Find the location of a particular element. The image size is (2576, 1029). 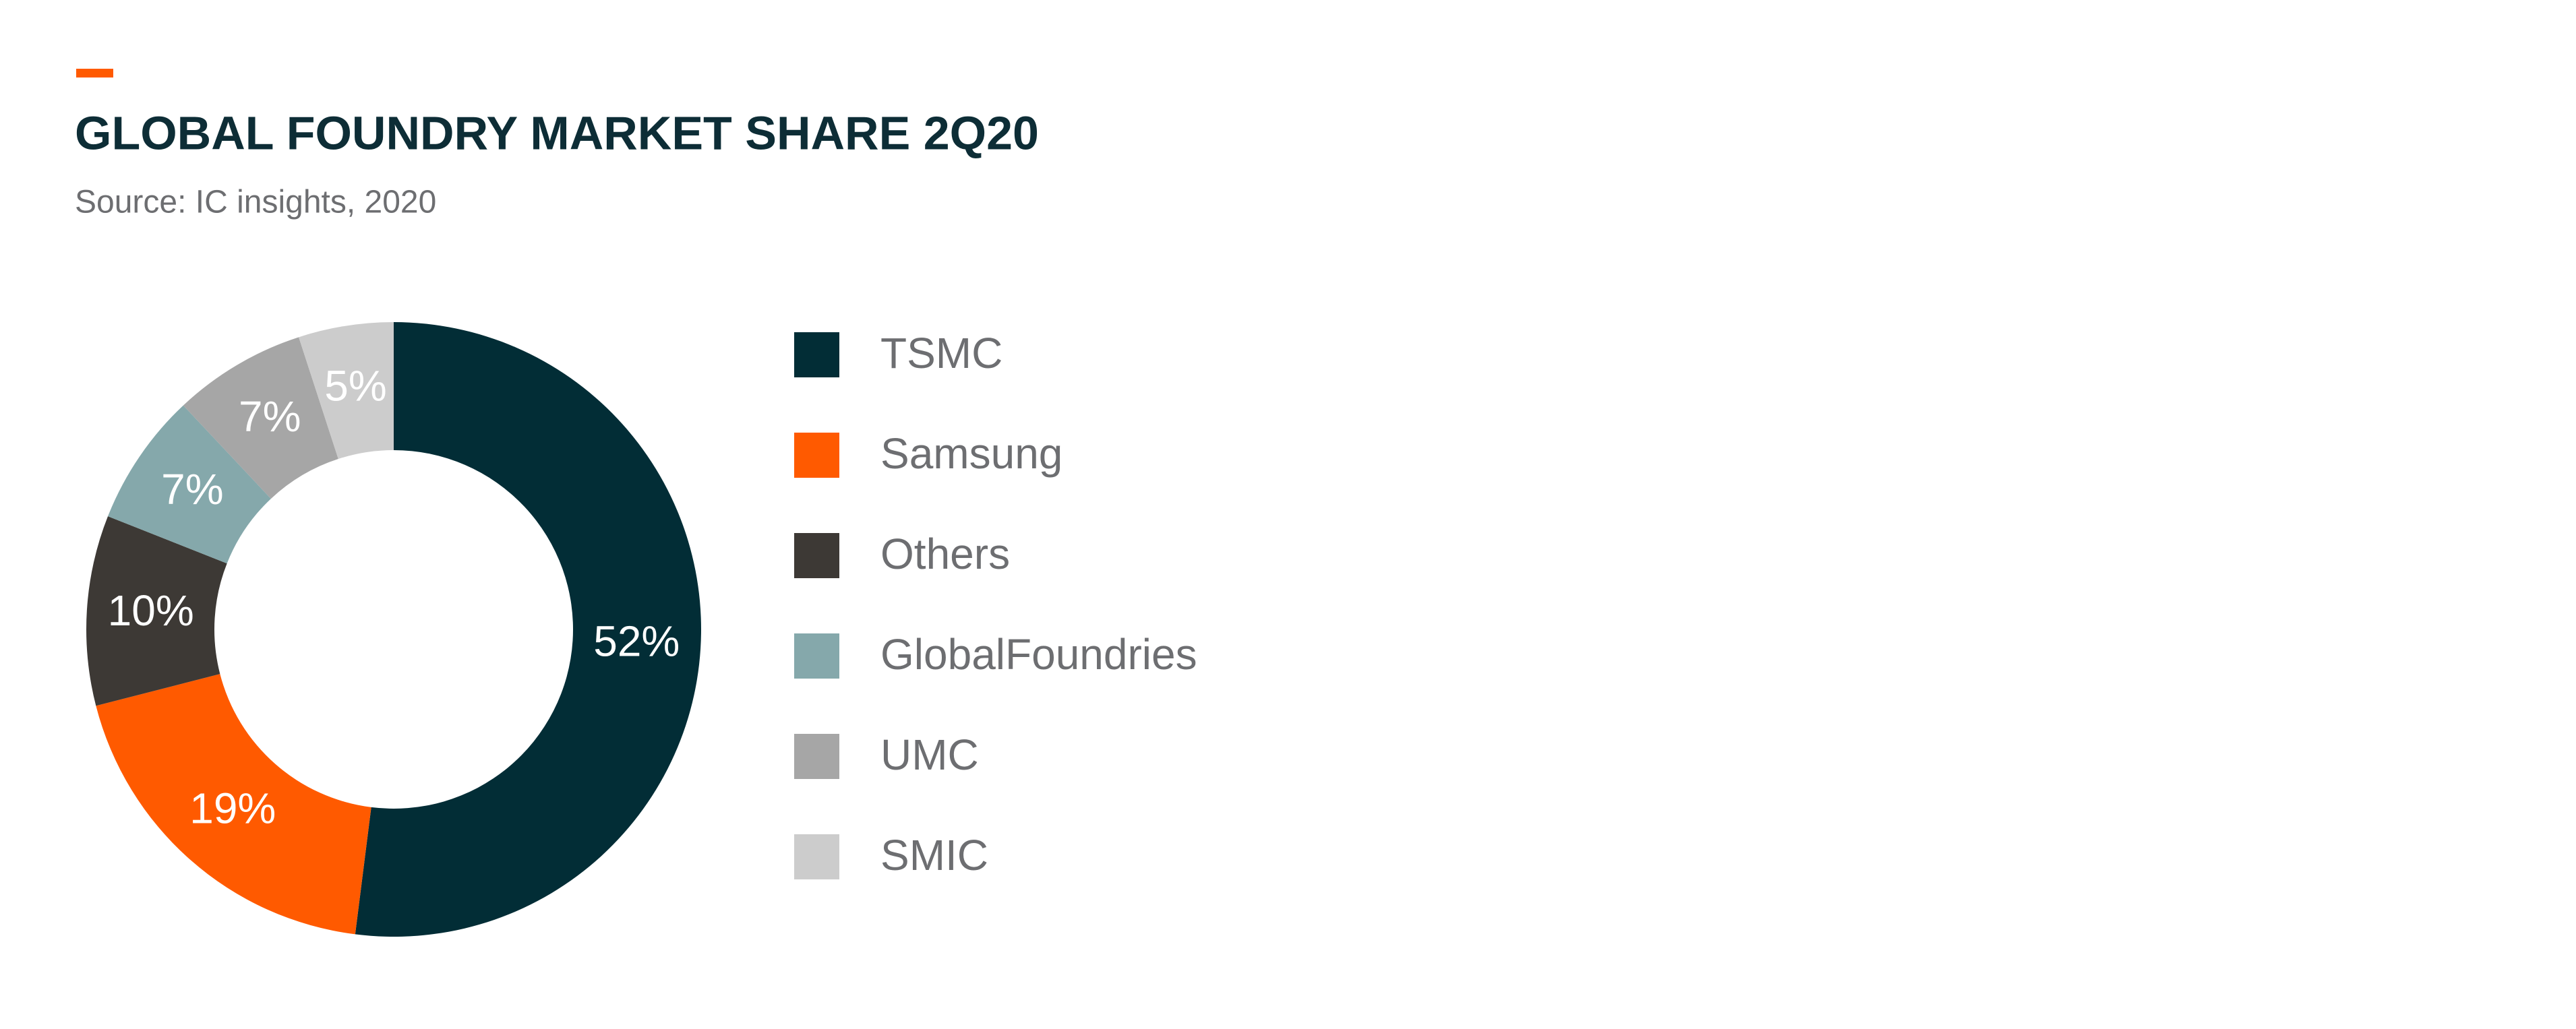

data-label: 19% is located at coordinates (232, 808).